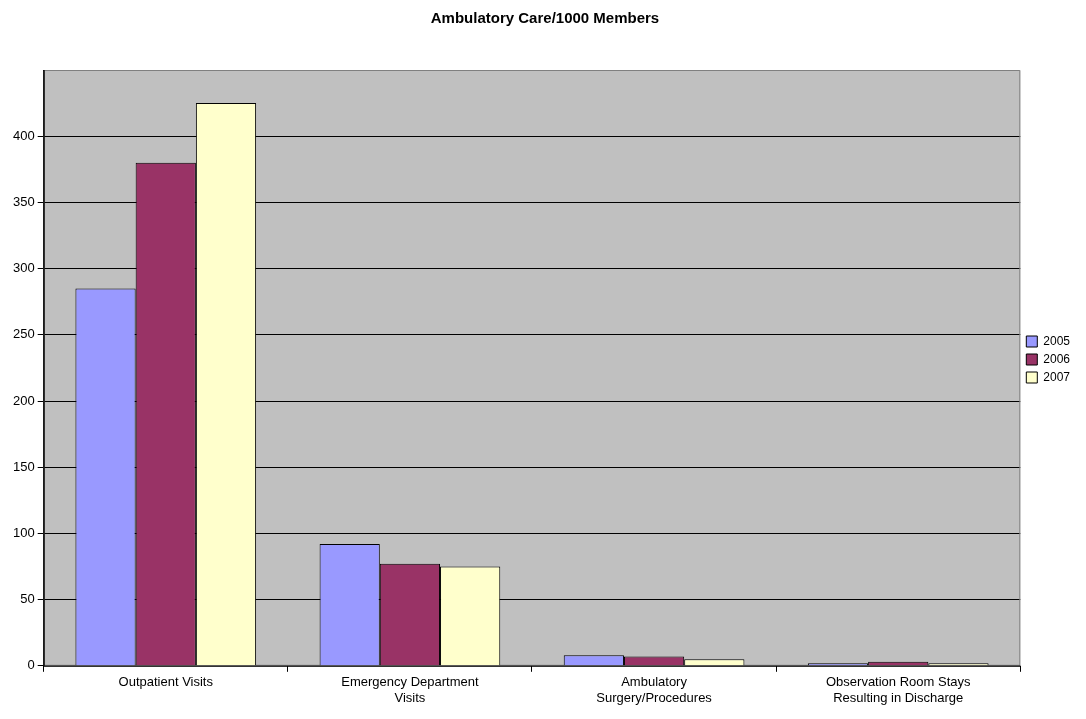 The height and width of the screenshot is (719, 1086). I want to click on y-tick-label: 150, so click(23, 466).